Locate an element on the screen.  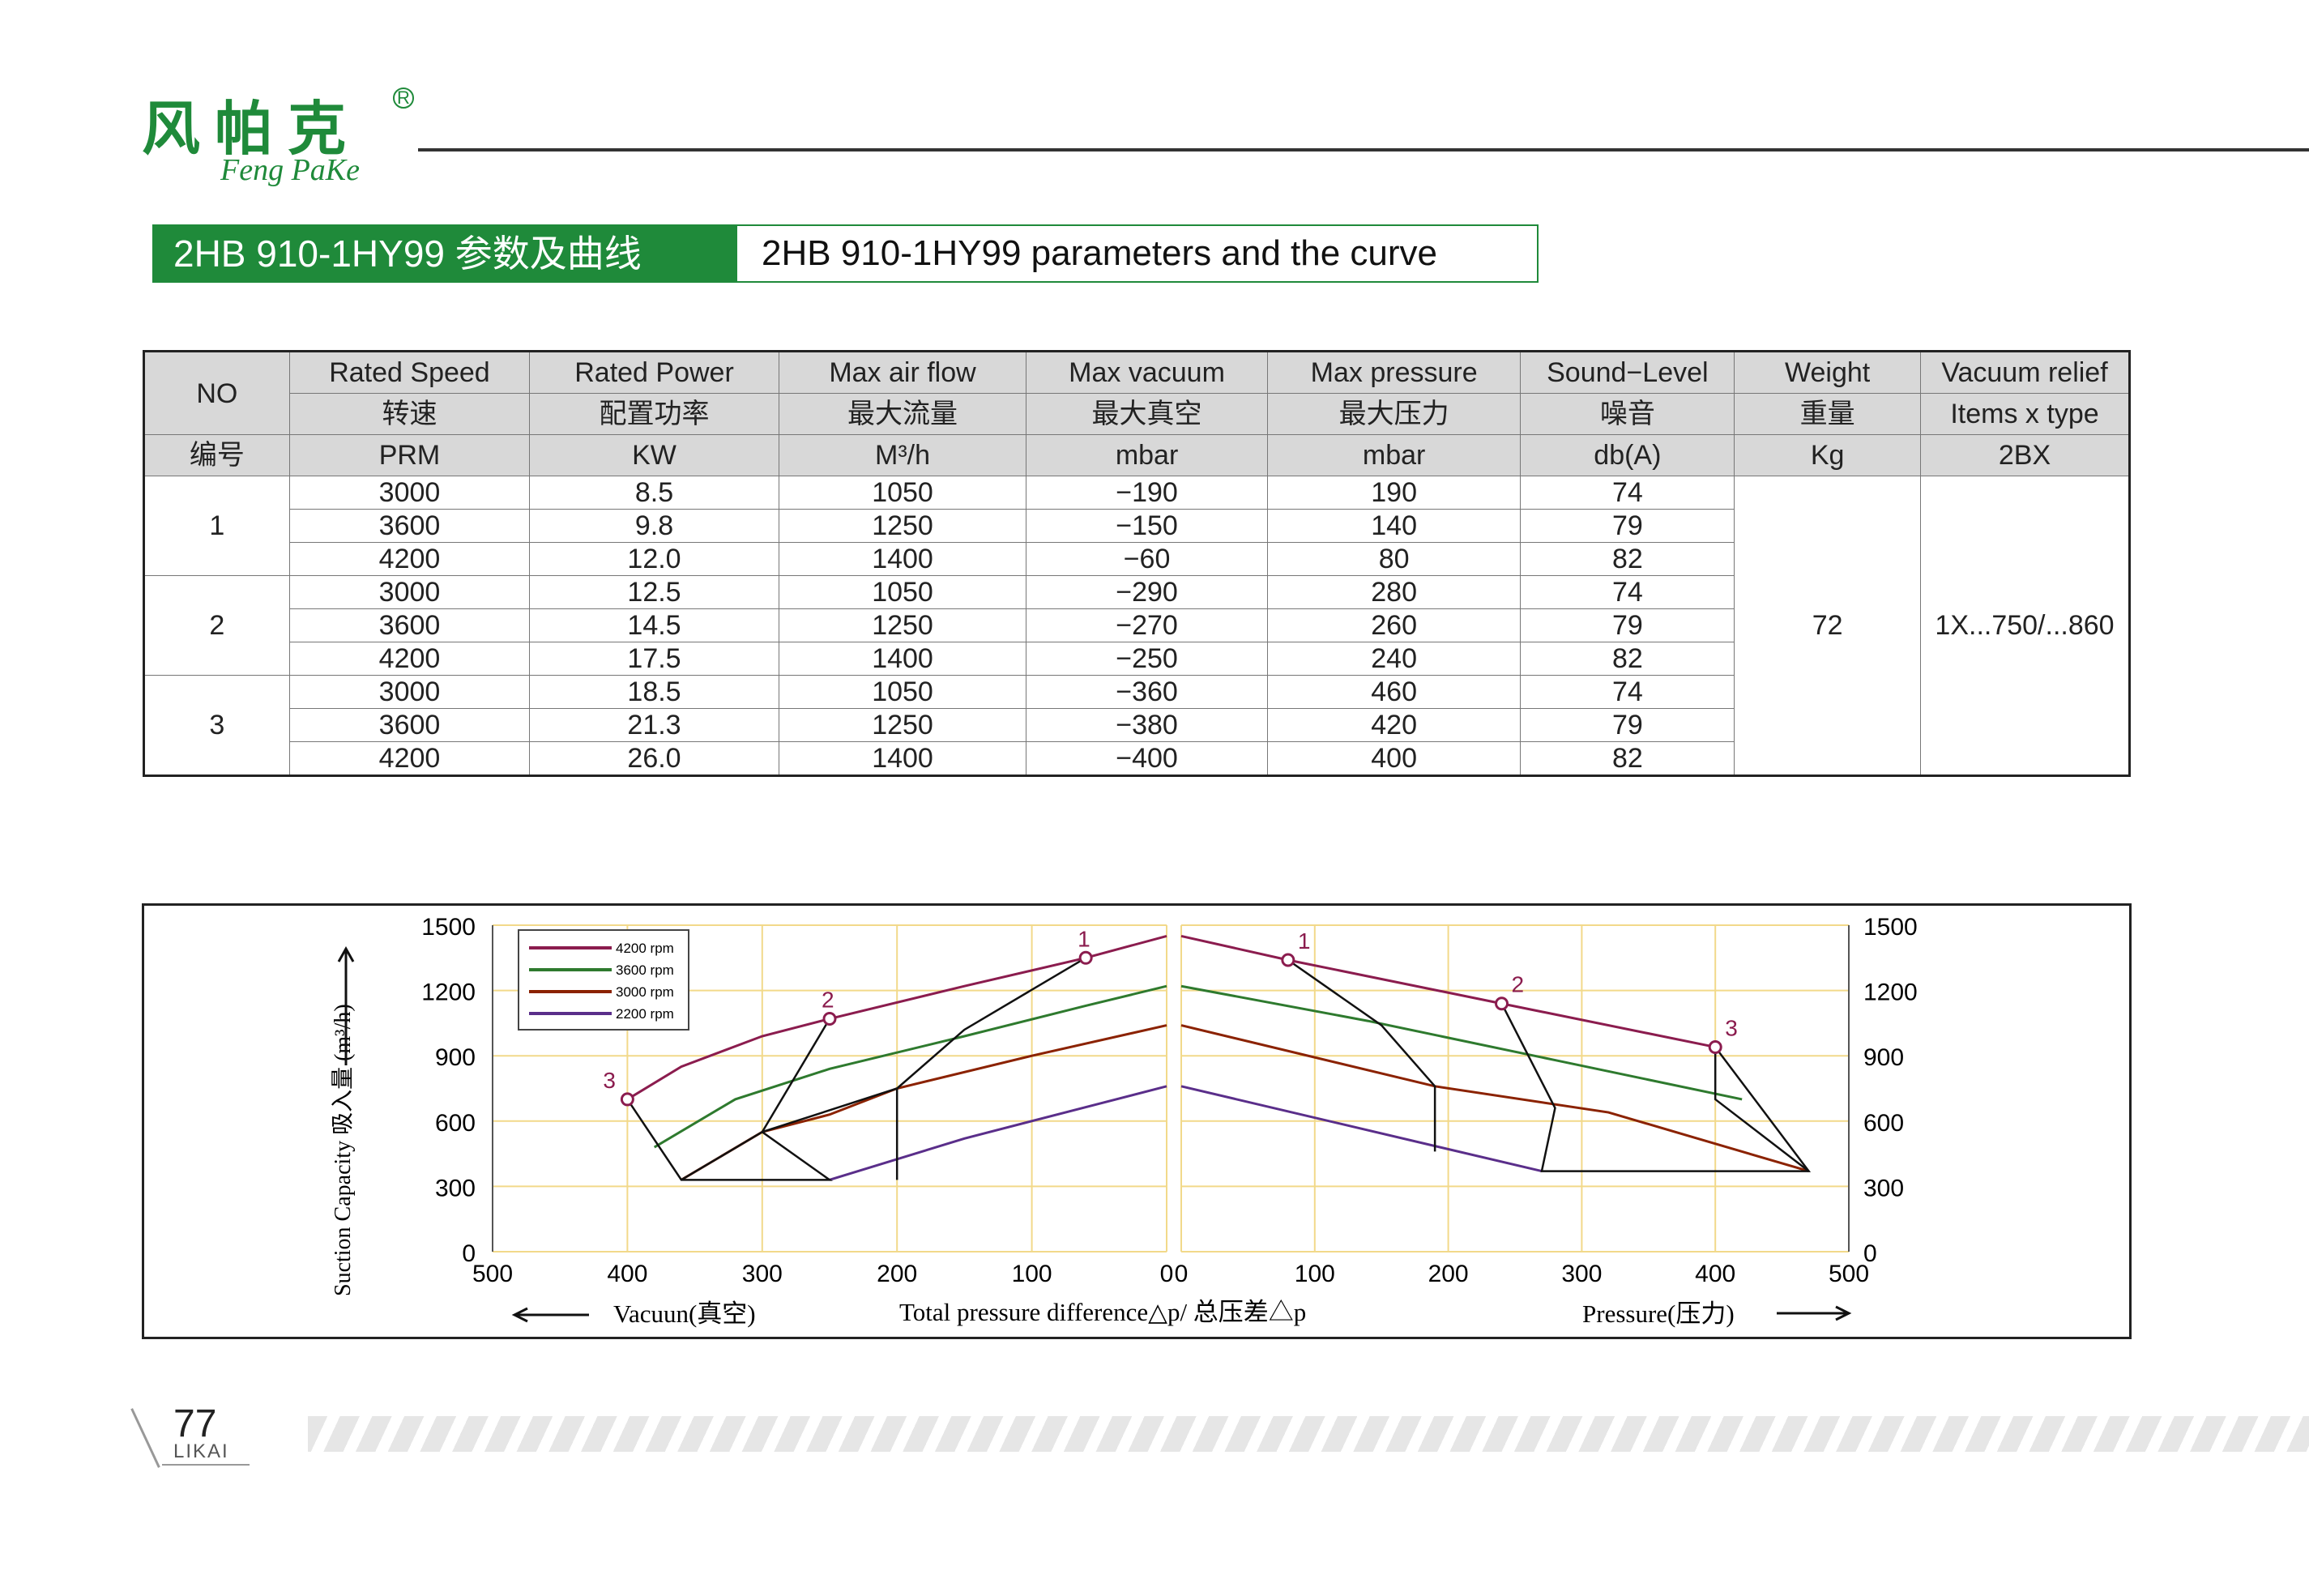
x-tick-label-pressure: 300 is located at coordinates (1581, 1274).